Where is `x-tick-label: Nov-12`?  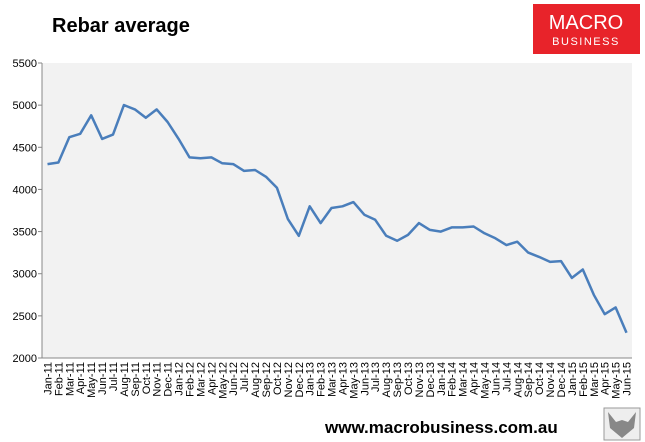 x-tick-label: Nov-12 is located at coordinates (289, 379).